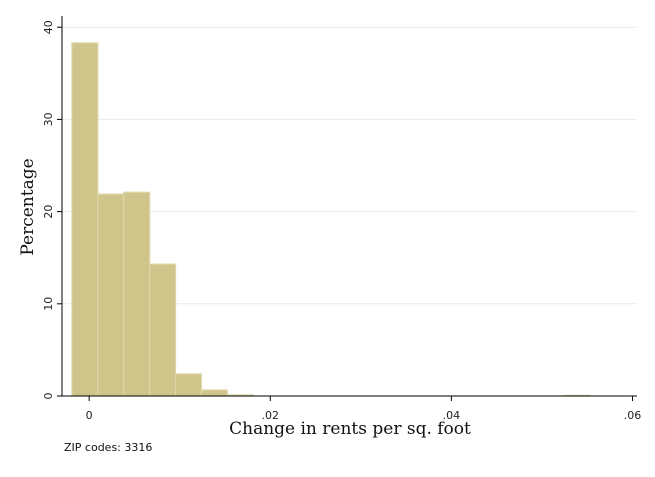 The width and height of the screenshot is (655, 477). I want to click on y-tick-label-3: 30, so click(48, 119).